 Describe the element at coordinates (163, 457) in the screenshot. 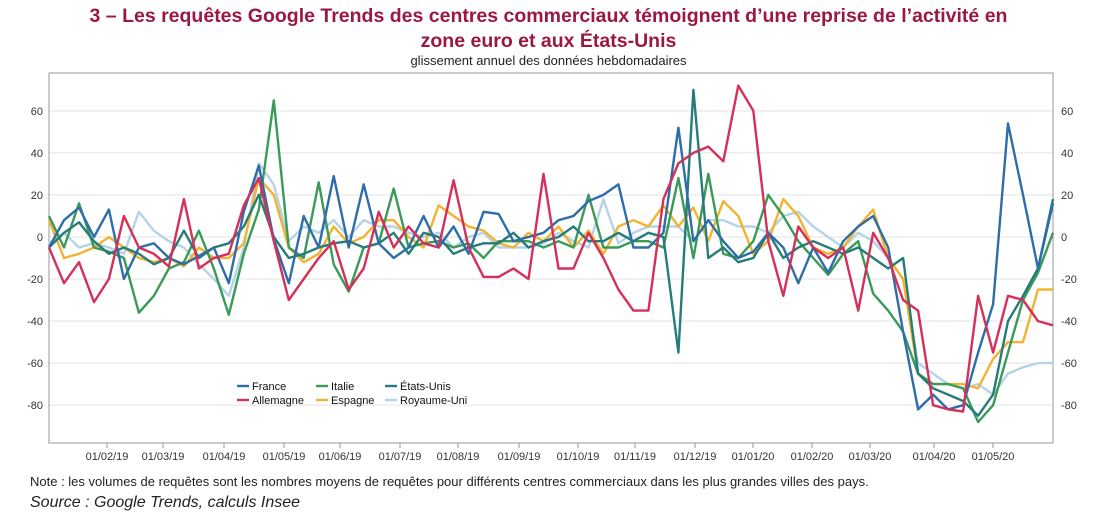

I see `x-tick-label: 01/03/19` at that location.